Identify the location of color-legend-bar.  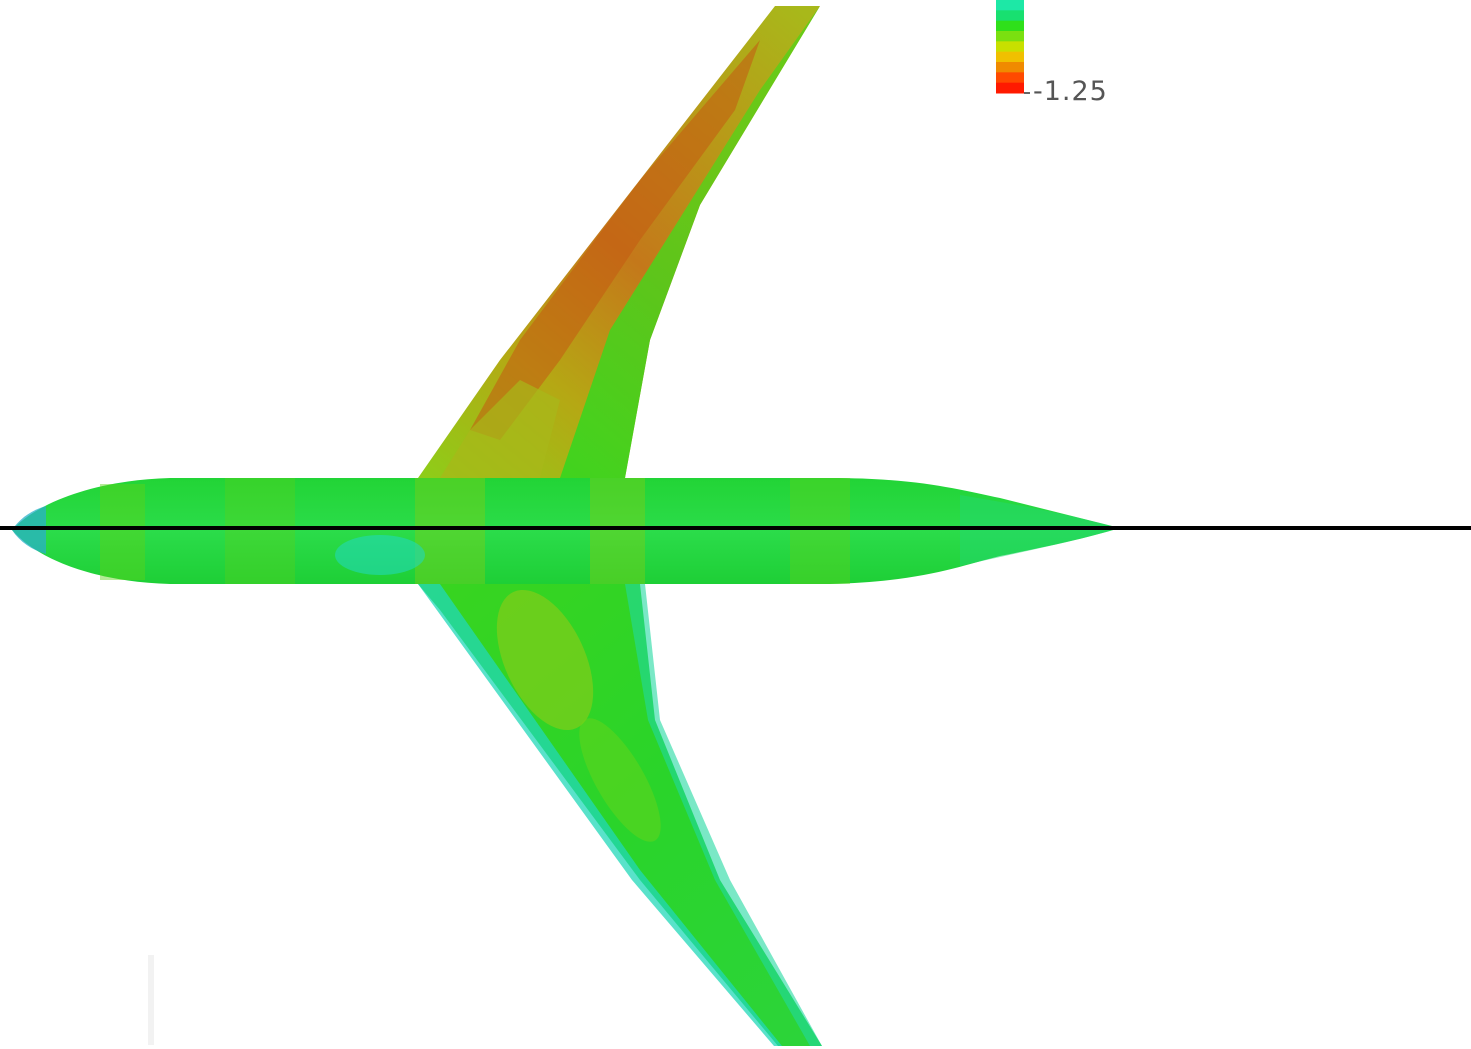
(1010, 47).